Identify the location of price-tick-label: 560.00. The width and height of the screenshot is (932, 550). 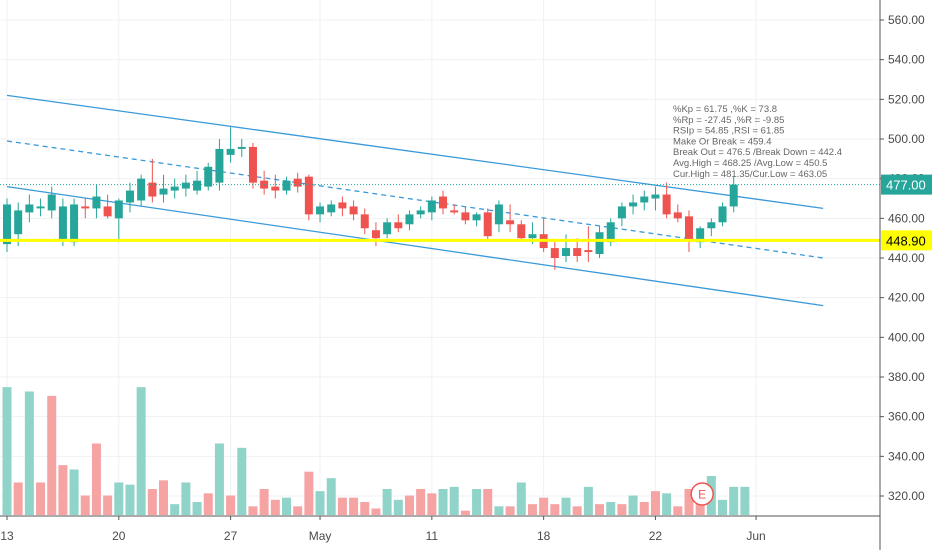
(906, 20).